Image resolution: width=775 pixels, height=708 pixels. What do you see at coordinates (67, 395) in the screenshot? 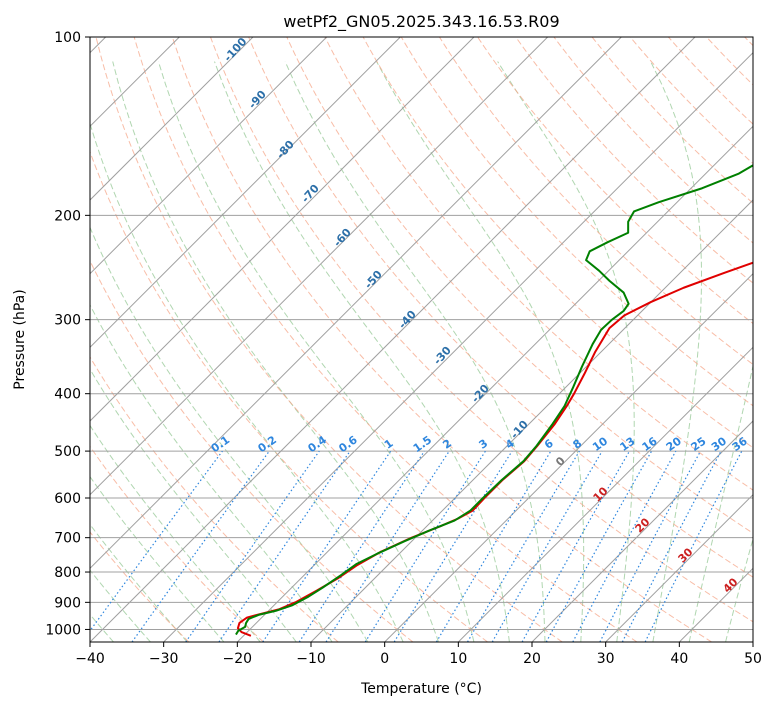
I see `y-tick-label: 400` at bounding box center [67, 395].